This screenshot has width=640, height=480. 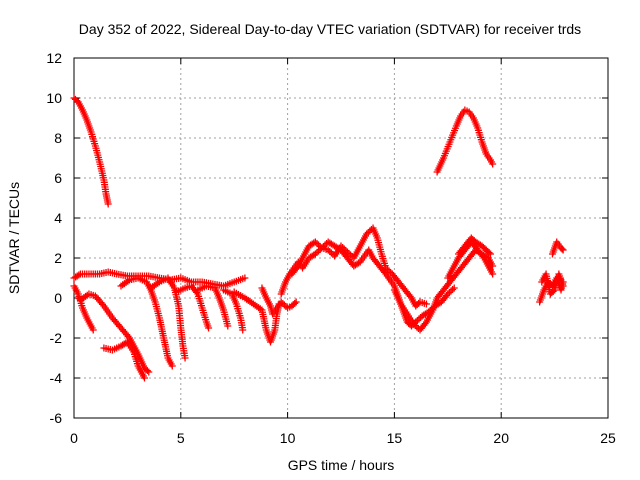 What do you see at coordinates (56, 338) in the screenshot?
I see `y-tick-label: -2` at bounding box center [56, 338].